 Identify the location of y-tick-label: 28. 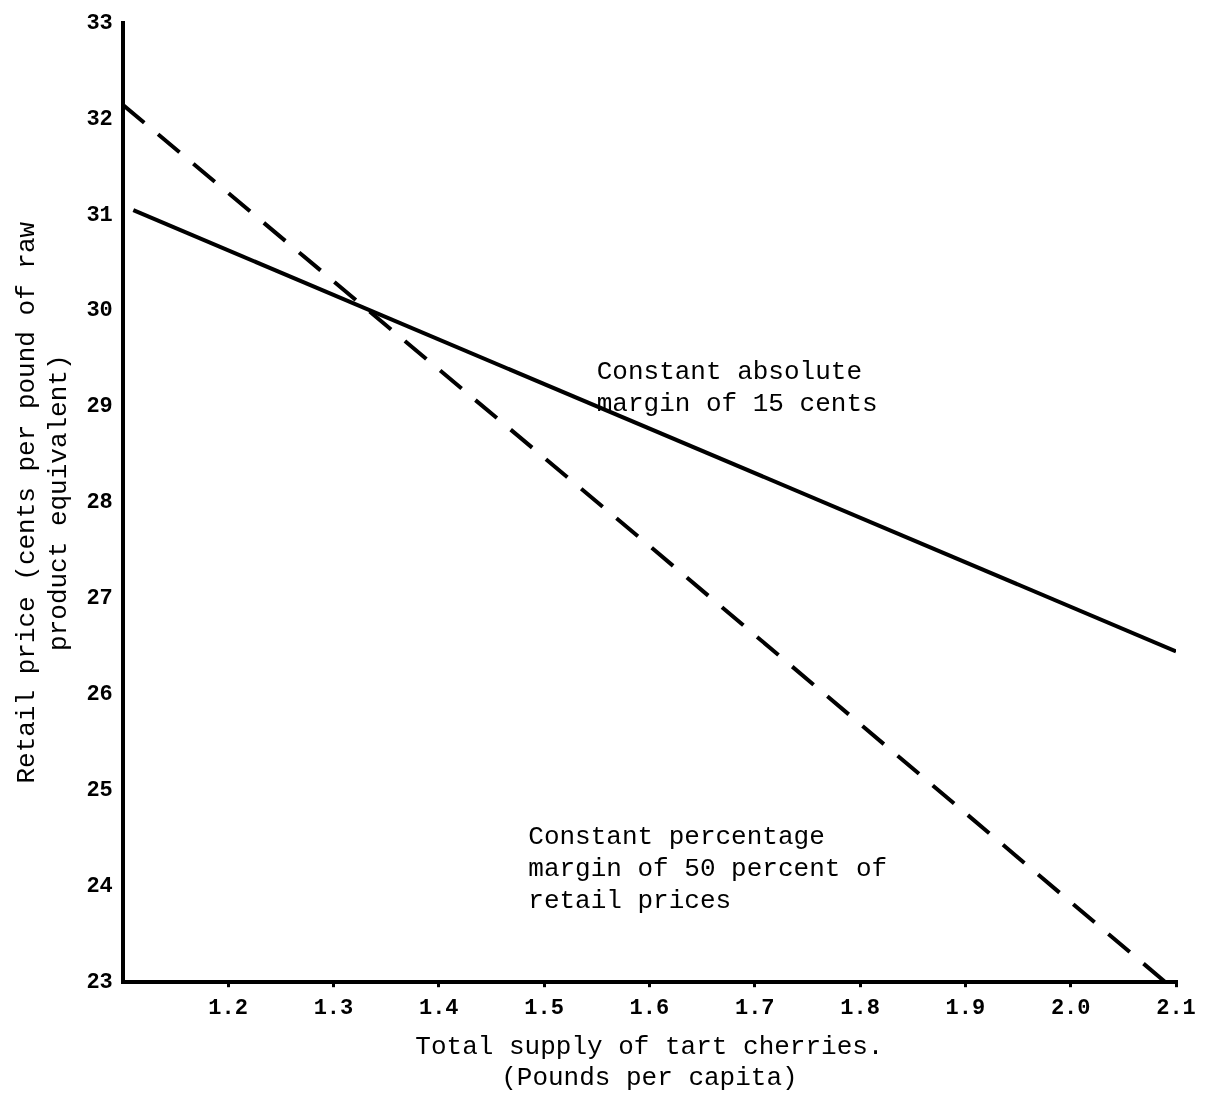
(99, 503).